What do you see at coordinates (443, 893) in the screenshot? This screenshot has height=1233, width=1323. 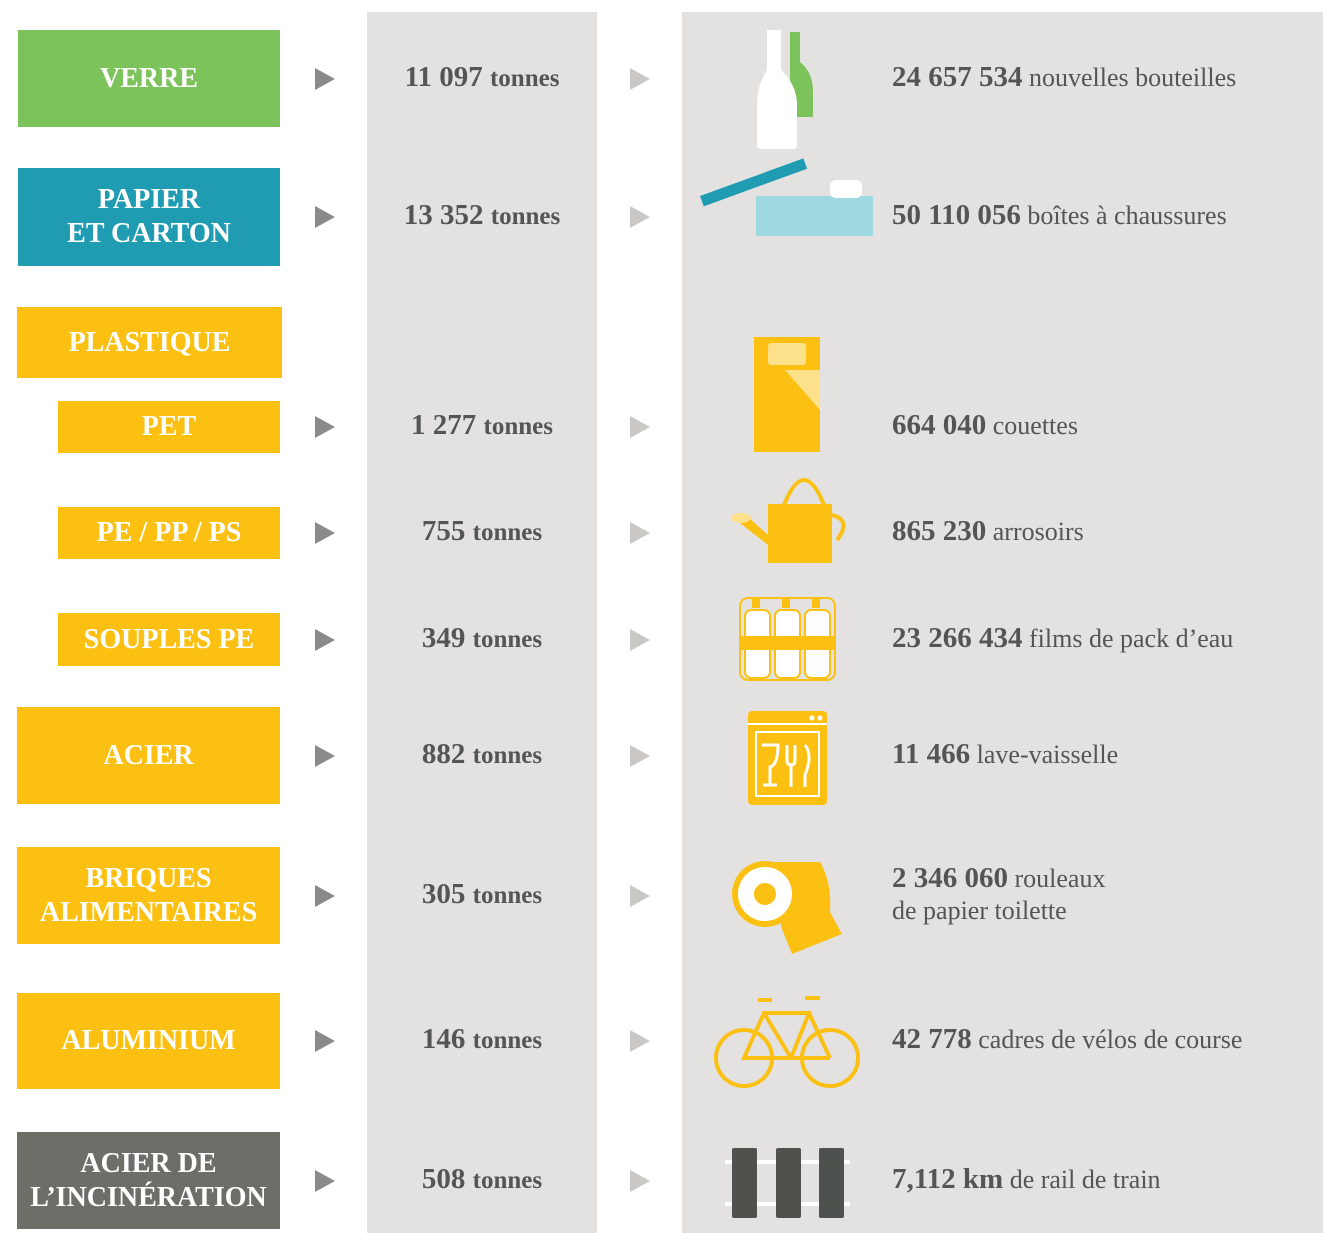 I see `tonnage-value: 305` at bounding box center [443, 893].